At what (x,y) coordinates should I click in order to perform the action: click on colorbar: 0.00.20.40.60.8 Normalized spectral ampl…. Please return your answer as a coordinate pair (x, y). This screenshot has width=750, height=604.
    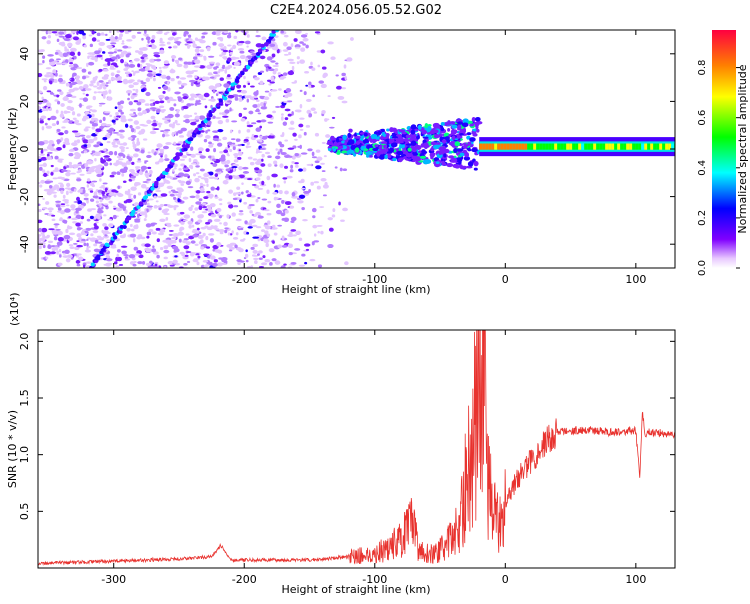
    Looking at the image, I should click on (723, 153).